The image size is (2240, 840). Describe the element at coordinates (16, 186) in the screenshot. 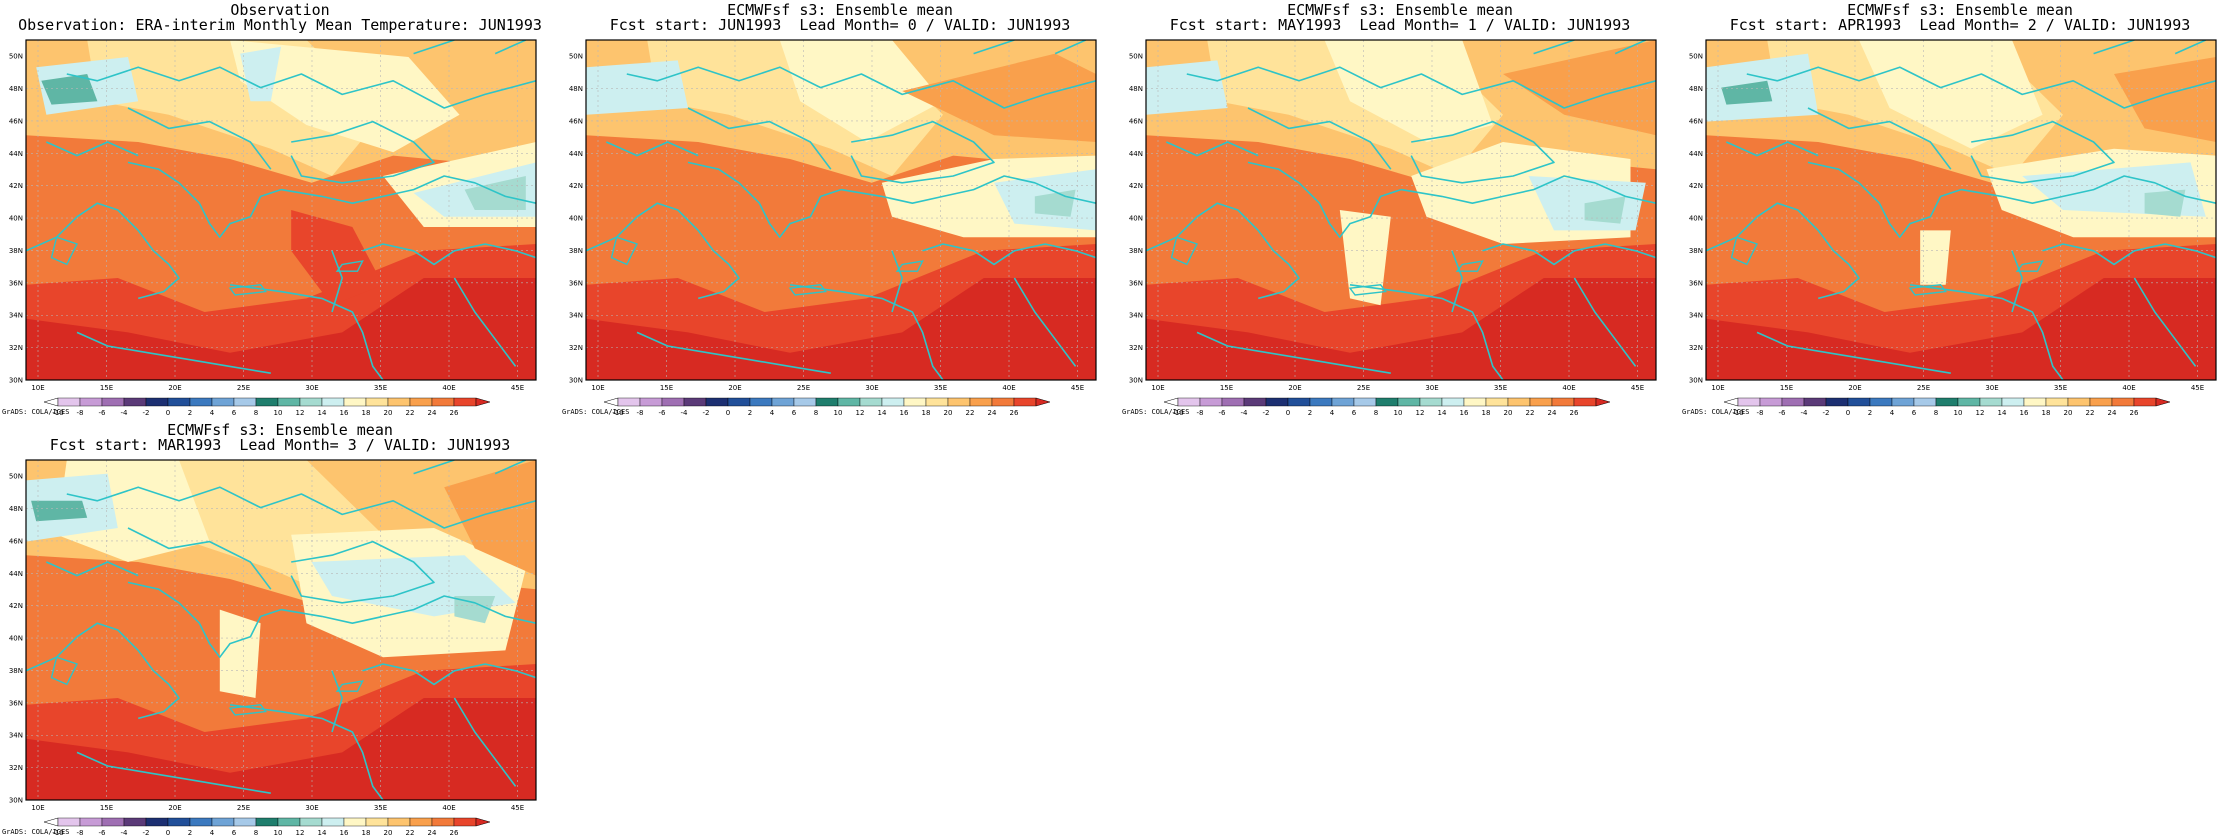

I see `lat-label: 42N` at that location.